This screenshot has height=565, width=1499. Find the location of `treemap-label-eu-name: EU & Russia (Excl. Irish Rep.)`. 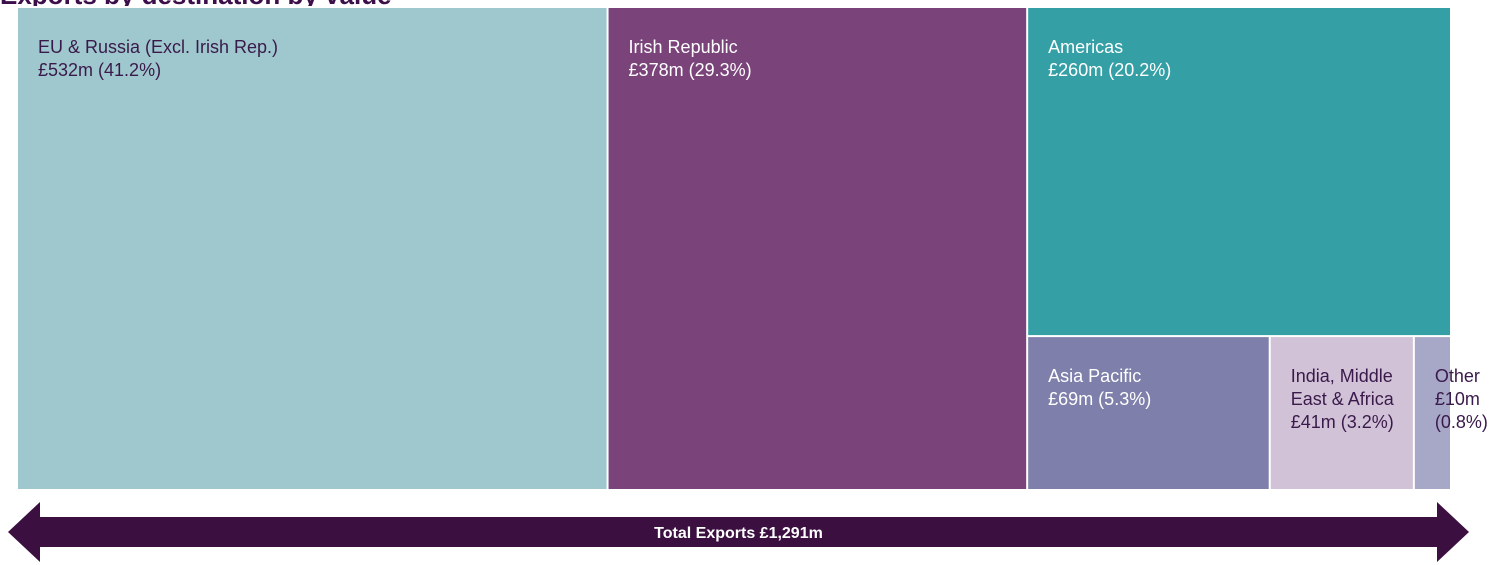

treemap-label-eu-name: EU & Russia (Excl. Irish Rep.) is located at coordinates (158, 47).